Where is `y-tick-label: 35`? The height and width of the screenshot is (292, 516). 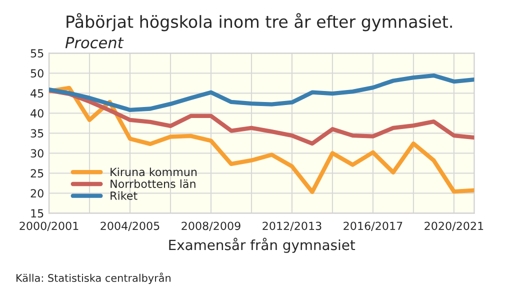
y-tick-label: 35 is located at coordinates (37, 133).